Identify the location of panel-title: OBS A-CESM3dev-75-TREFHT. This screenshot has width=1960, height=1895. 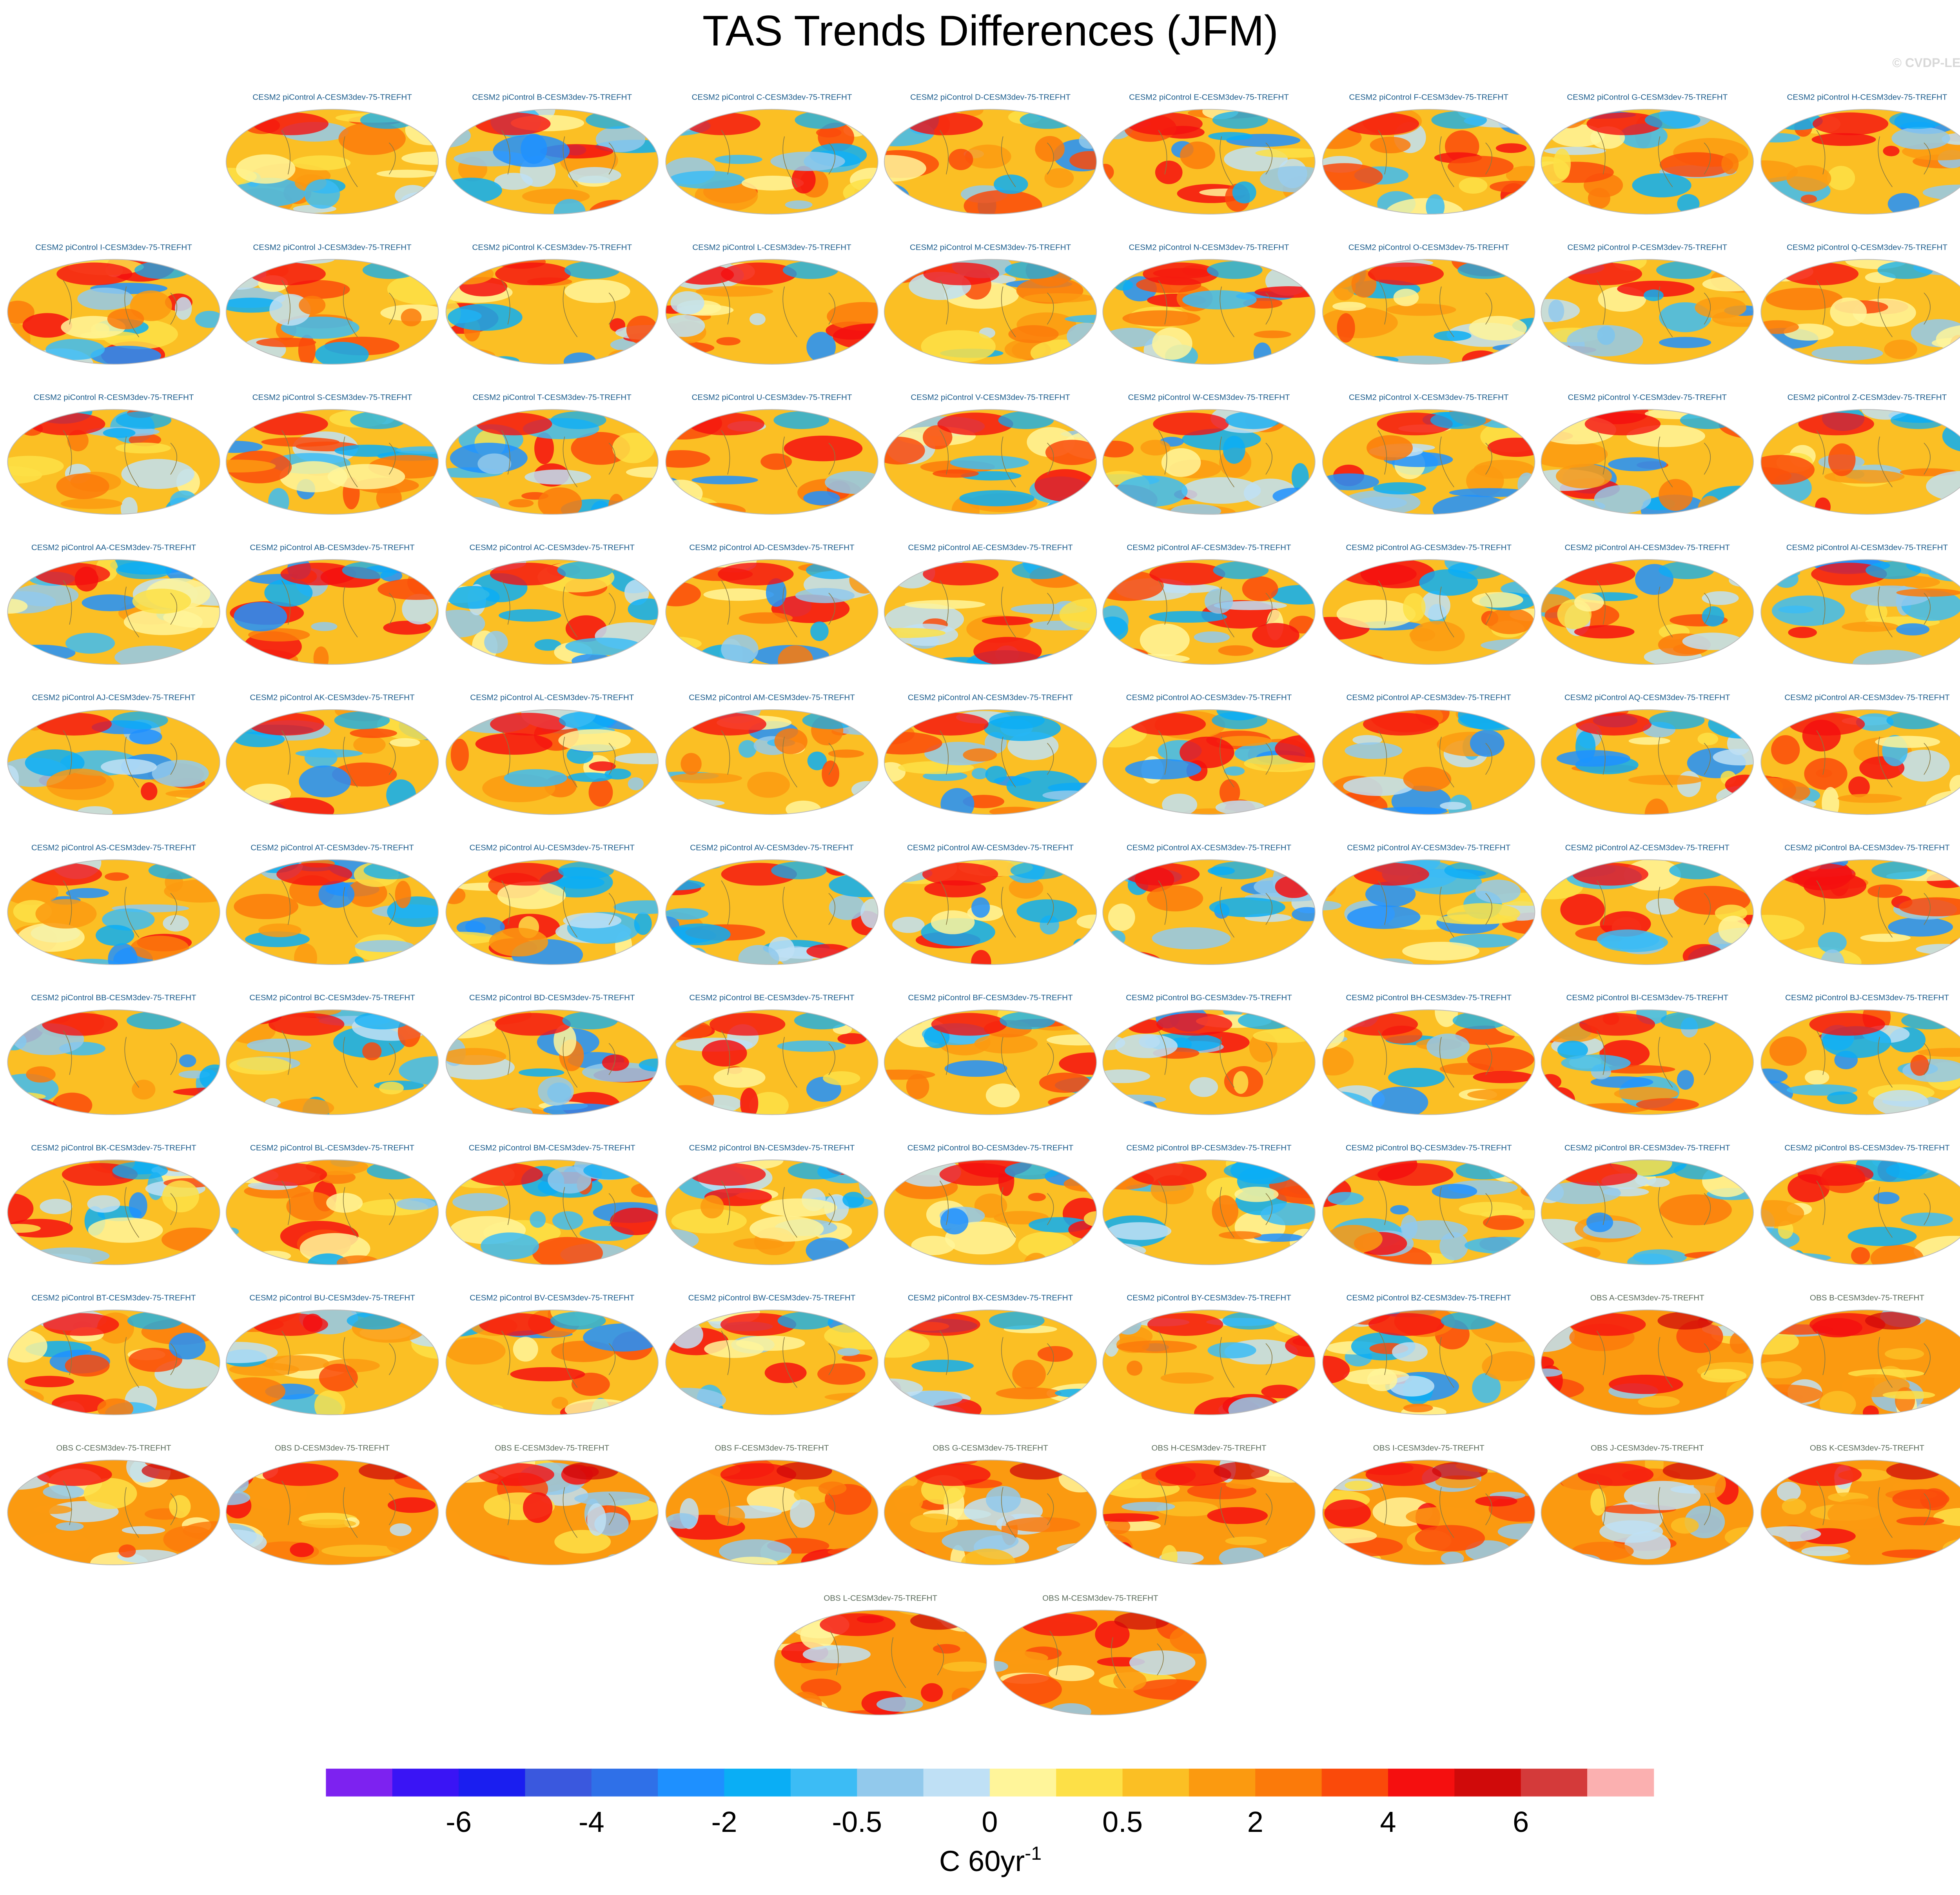
(1647, 1298).